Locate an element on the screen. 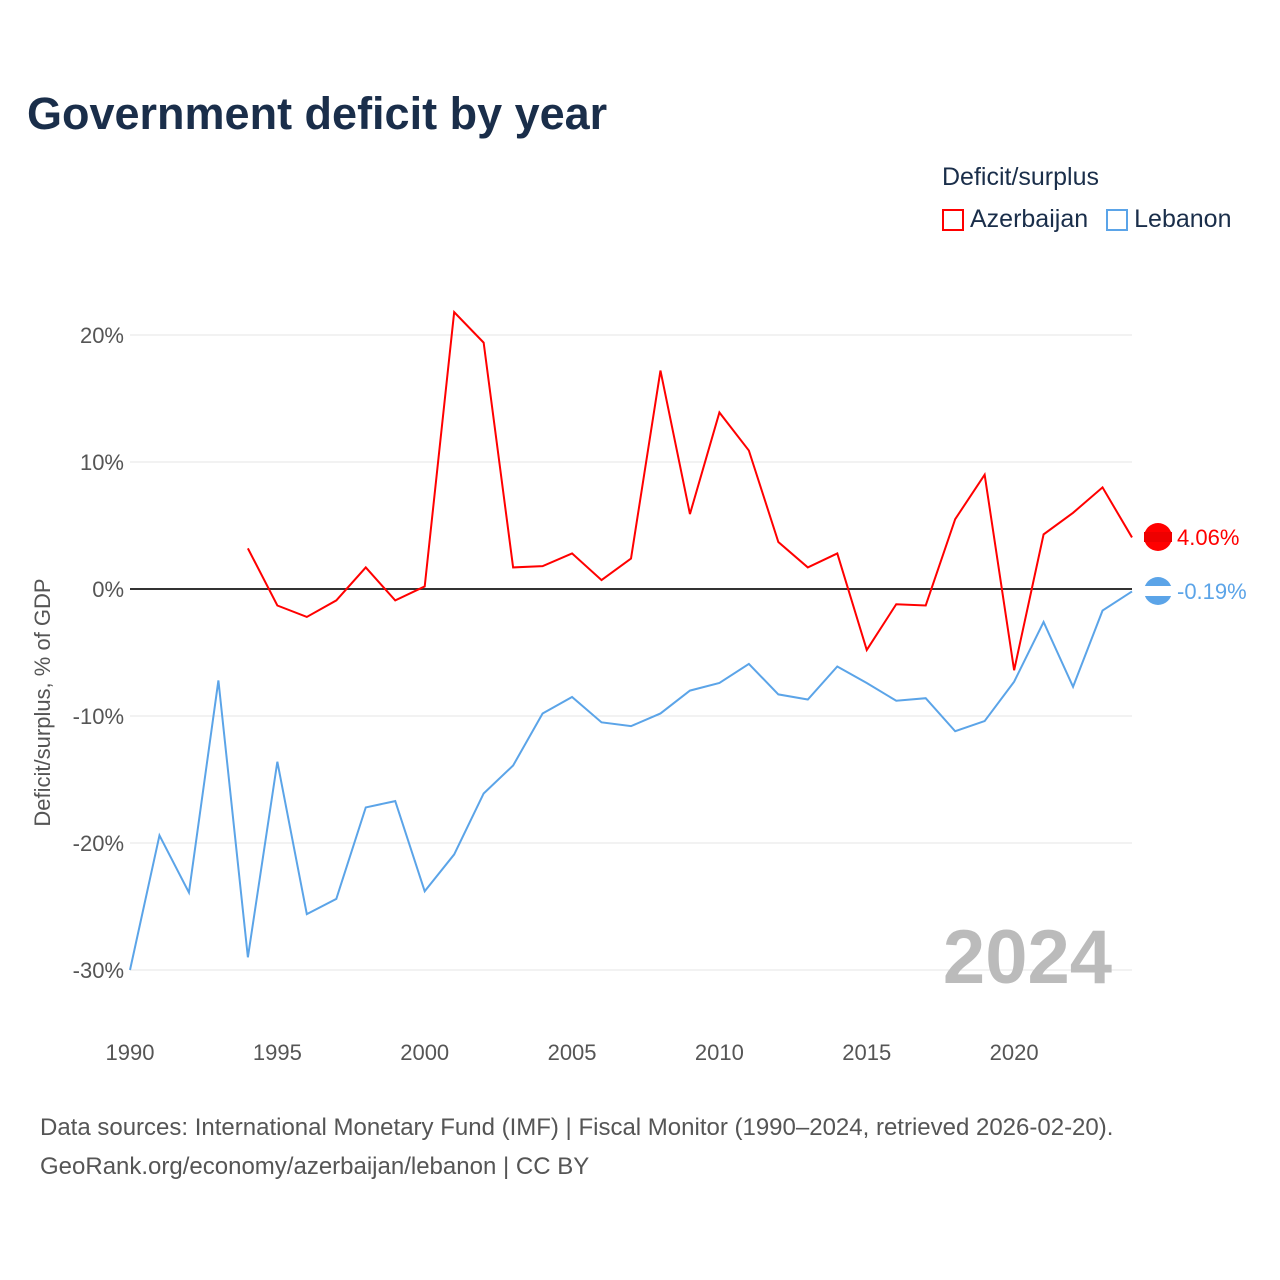 This screenshot has height=1280, width=1280. y-tick-label: -20% is located at coordinates (98, 843).